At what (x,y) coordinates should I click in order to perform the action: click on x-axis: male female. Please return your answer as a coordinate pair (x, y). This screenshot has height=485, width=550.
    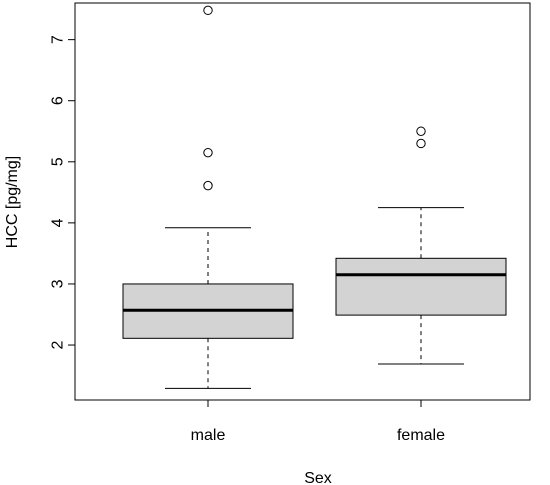
    Looking at the image, I should click on (318, 421).